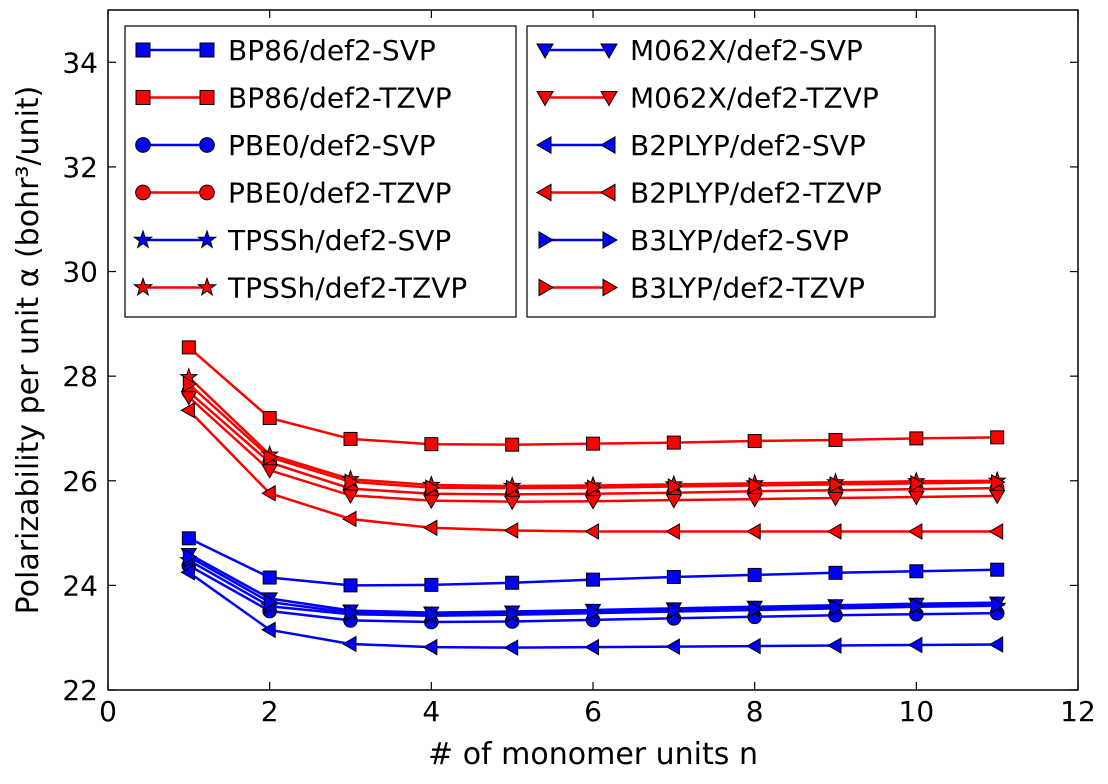  What do you see at coordinates (80, 376) in the screenshot?
I see `y-tick-label: 28` at bounding box center [80, 376].